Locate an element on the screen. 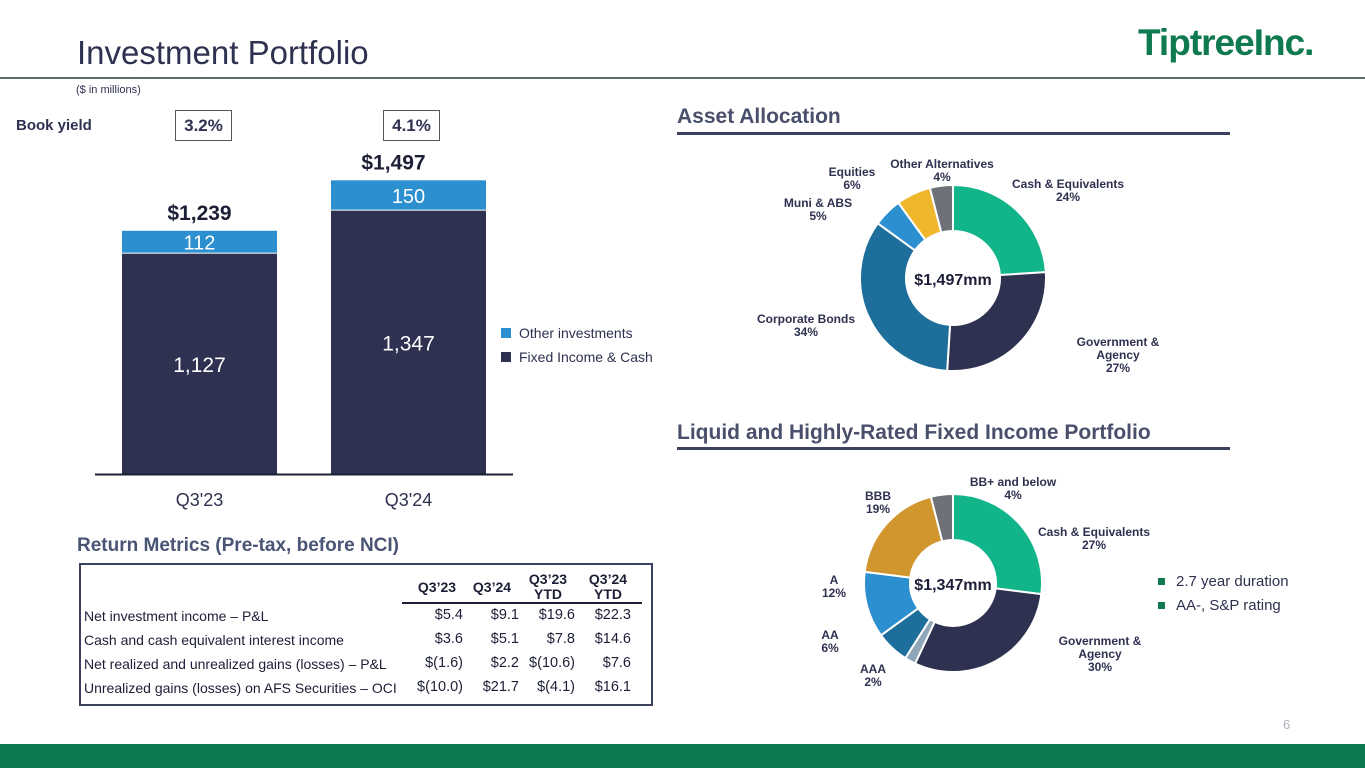  donut-center-label: $1,347mm is located at coordinates (952, 585).